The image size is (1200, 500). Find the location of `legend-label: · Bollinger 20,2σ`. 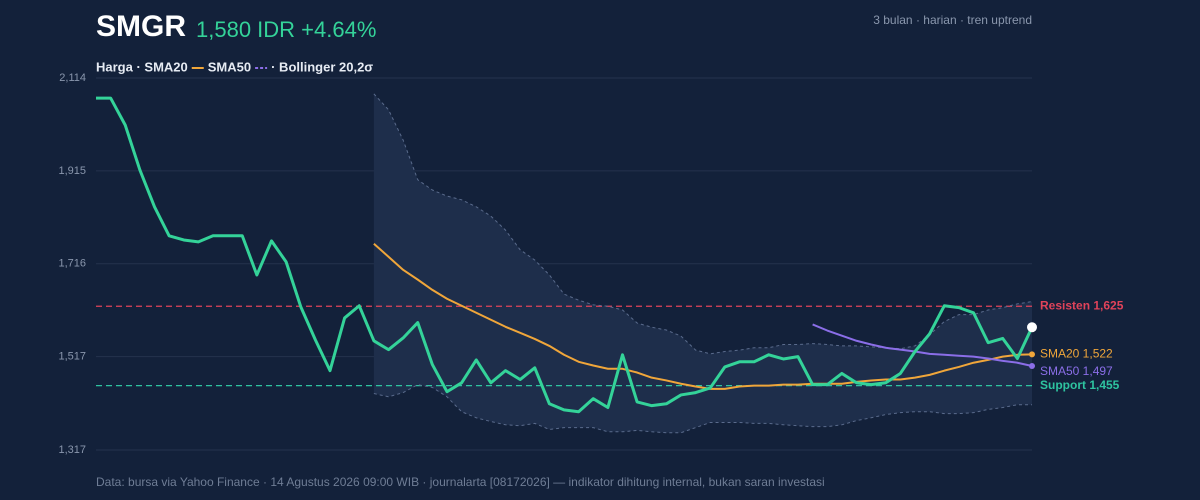

legend-label: · Bollinger 20,2σ is located at coordinates (322, 66).